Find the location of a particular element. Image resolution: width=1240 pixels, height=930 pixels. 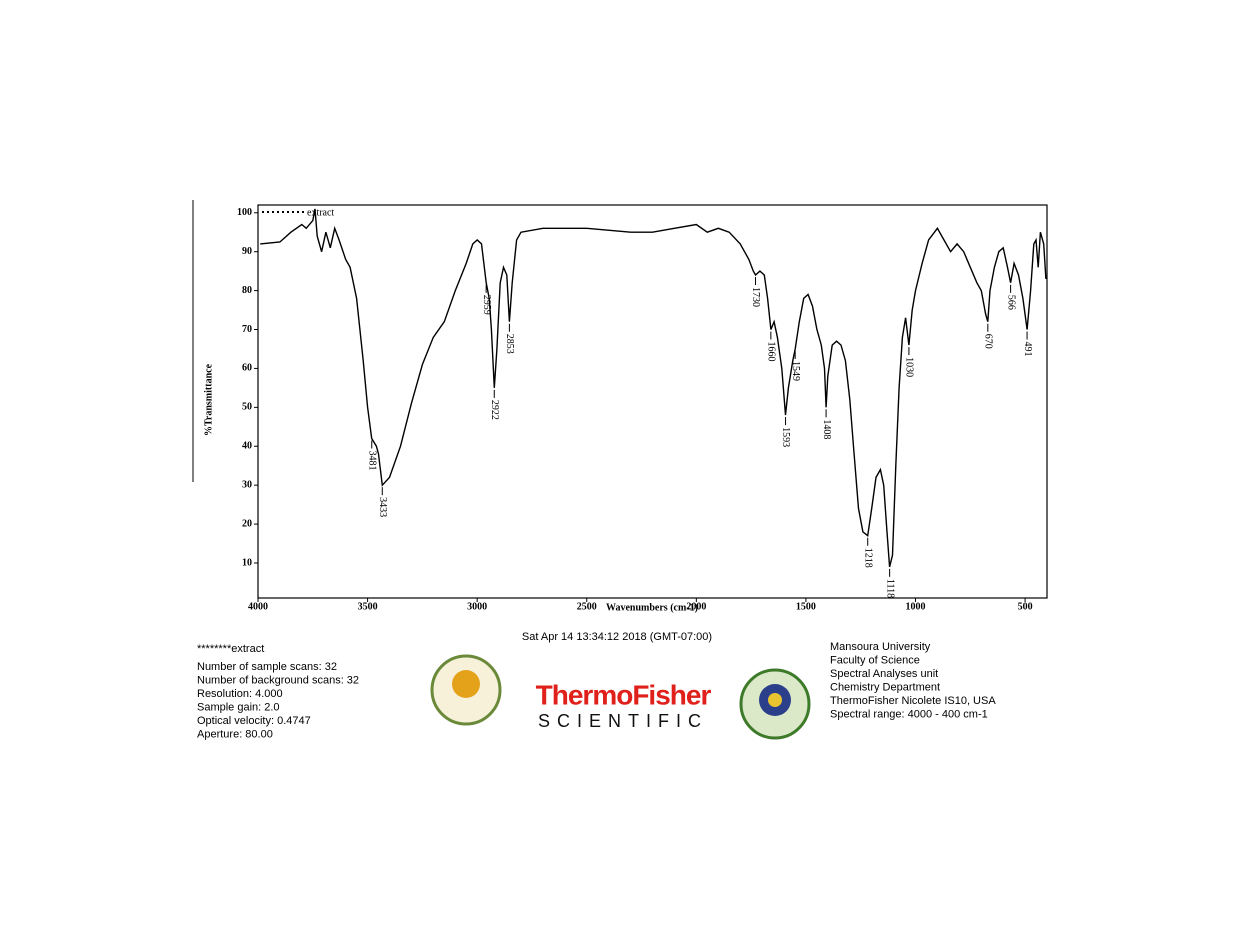

y-tick-label: 40 is located at coordinates (247, 446).